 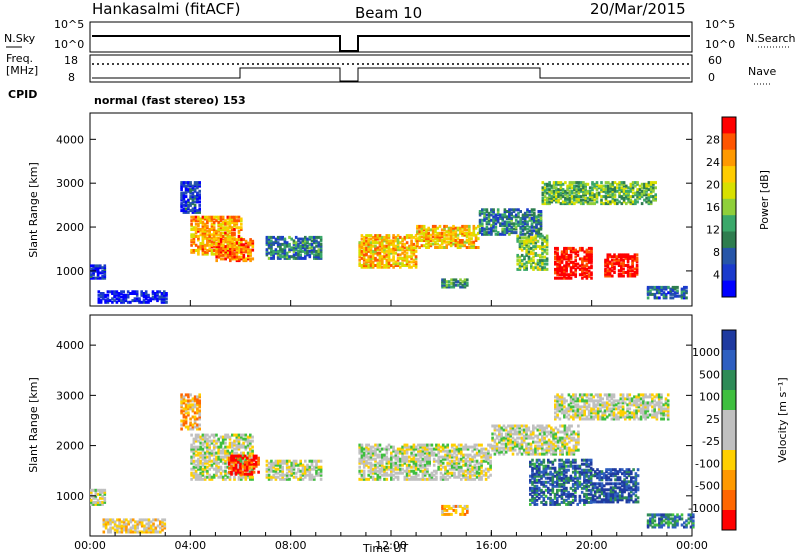 I want to click on colorbar-tick-label: 4, so click(x=716, y=275).